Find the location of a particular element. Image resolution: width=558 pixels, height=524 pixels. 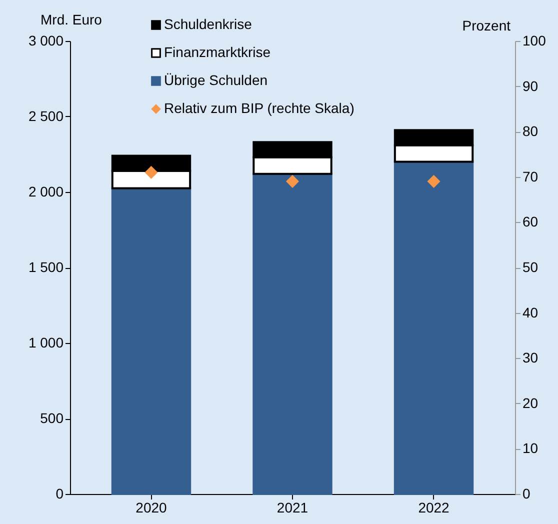

y-tick-label: 0 is located at coordinates (60, 494).